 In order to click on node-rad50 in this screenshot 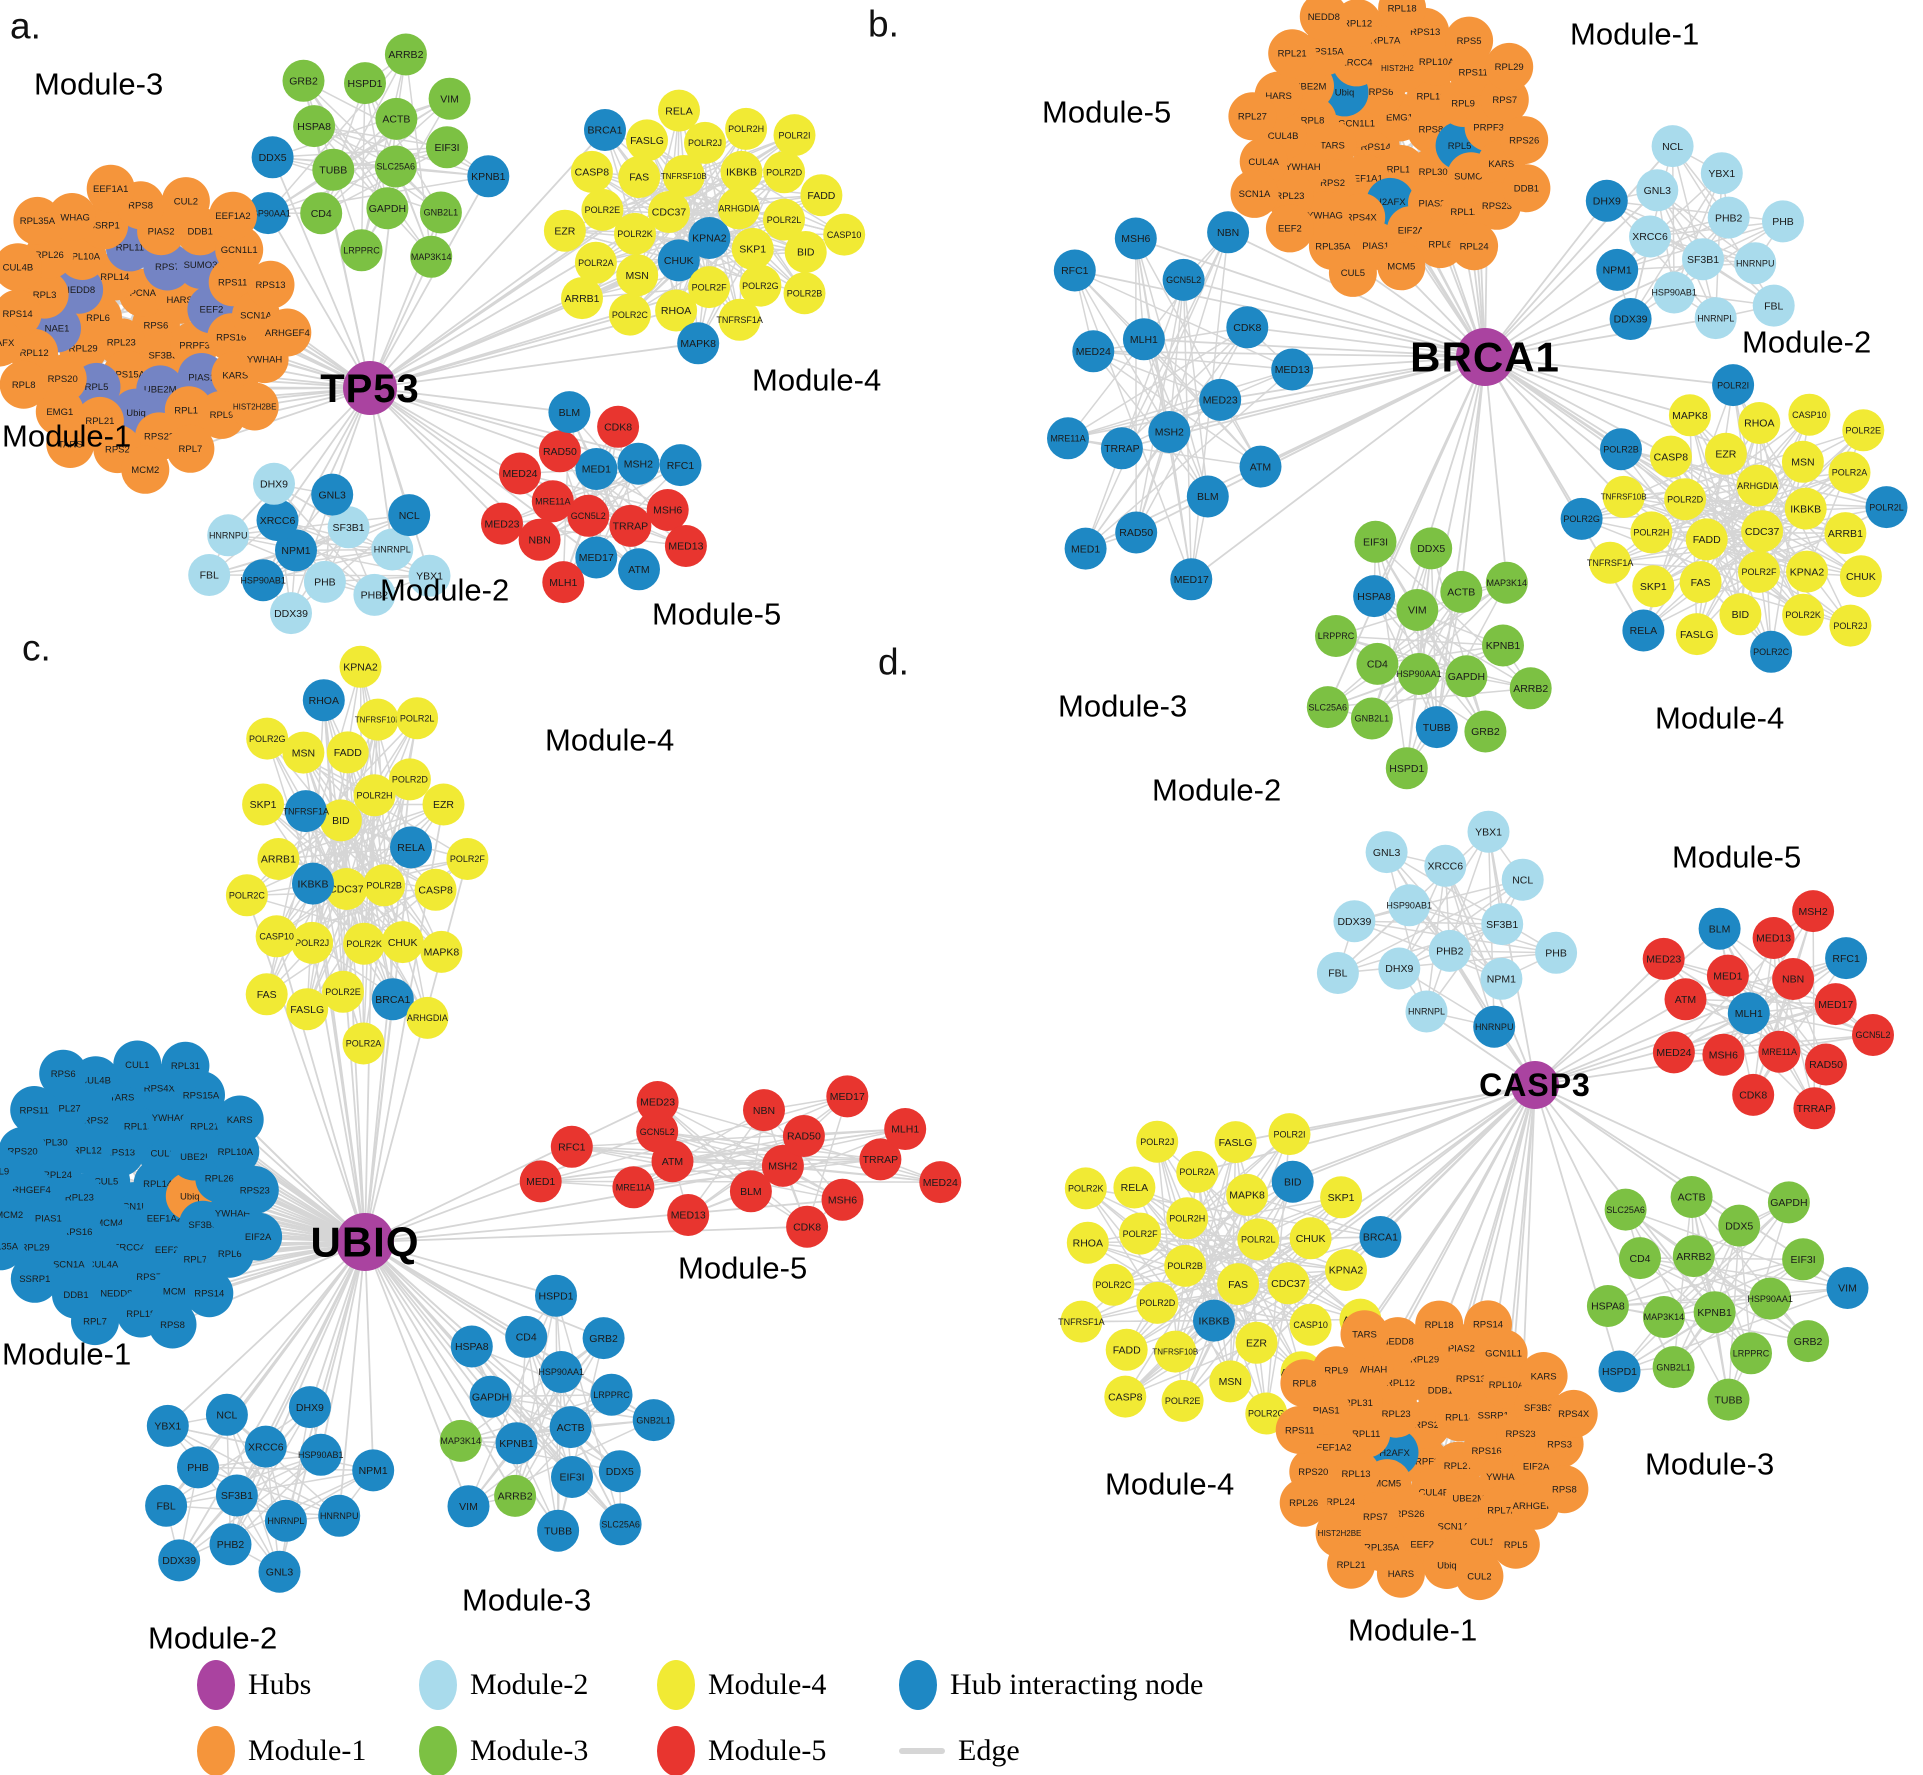, I will do `click(803, 1136)`.